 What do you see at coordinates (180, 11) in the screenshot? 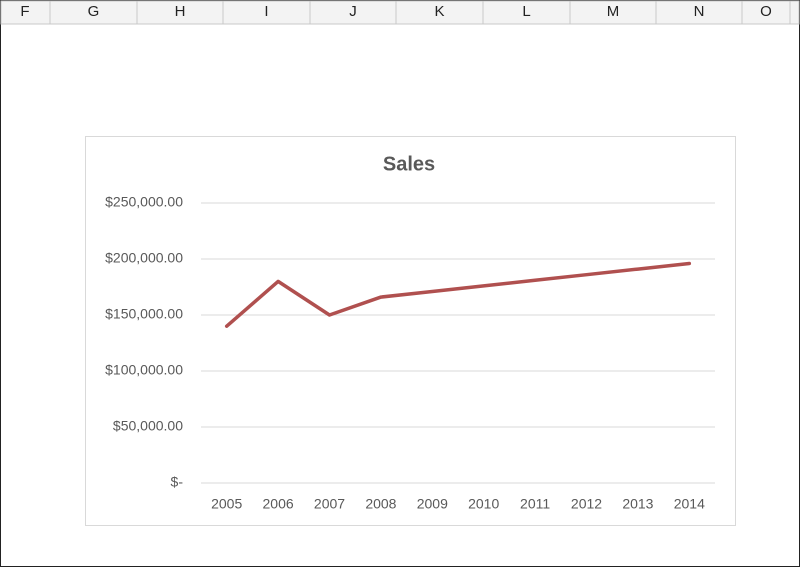
I see `column-header: H` at bounding box center [180, 11].